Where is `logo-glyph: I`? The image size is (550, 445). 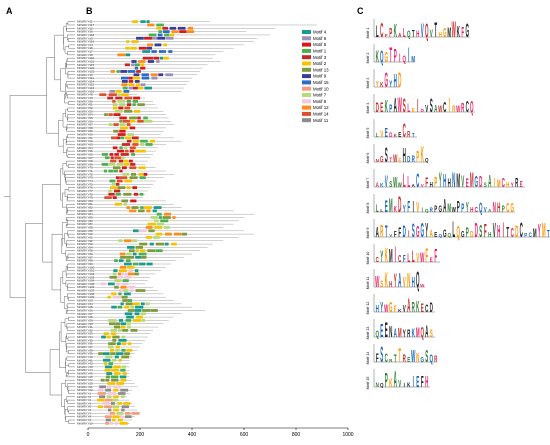 logo-glyph: I is located at coordinates (449, 106).